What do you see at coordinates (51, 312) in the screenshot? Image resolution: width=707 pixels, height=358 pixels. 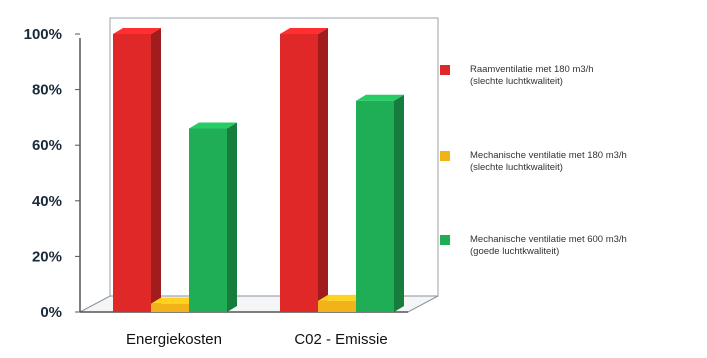 I see `y-tick-label: 0%` at bounding box center [51, 312].